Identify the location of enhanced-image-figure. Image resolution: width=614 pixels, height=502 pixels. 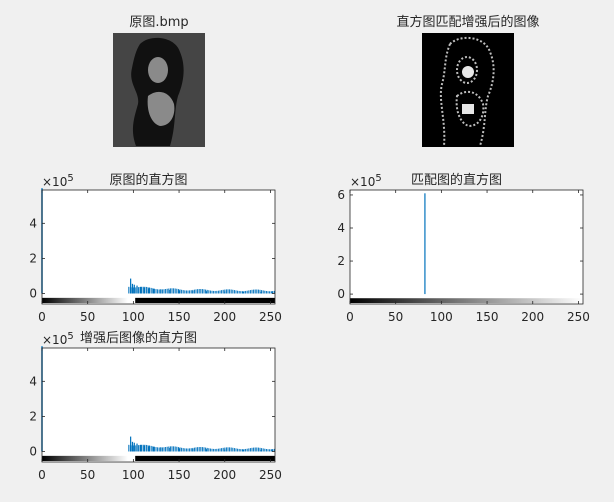
(467, 91).